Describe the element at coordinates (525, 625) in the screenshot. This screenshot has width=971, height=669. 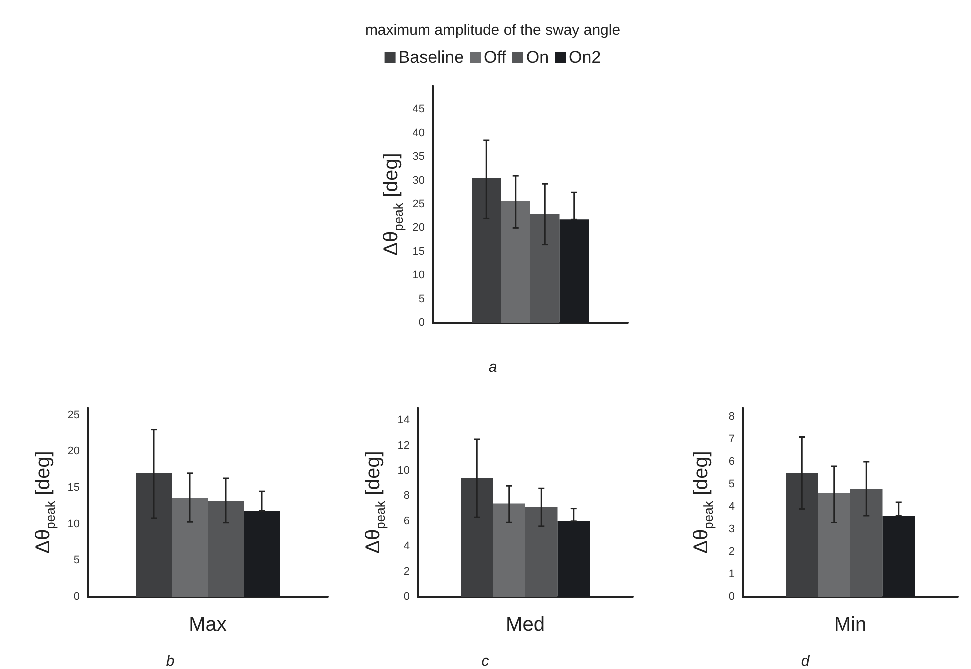
I see `x-tick-label: Med` at that location.